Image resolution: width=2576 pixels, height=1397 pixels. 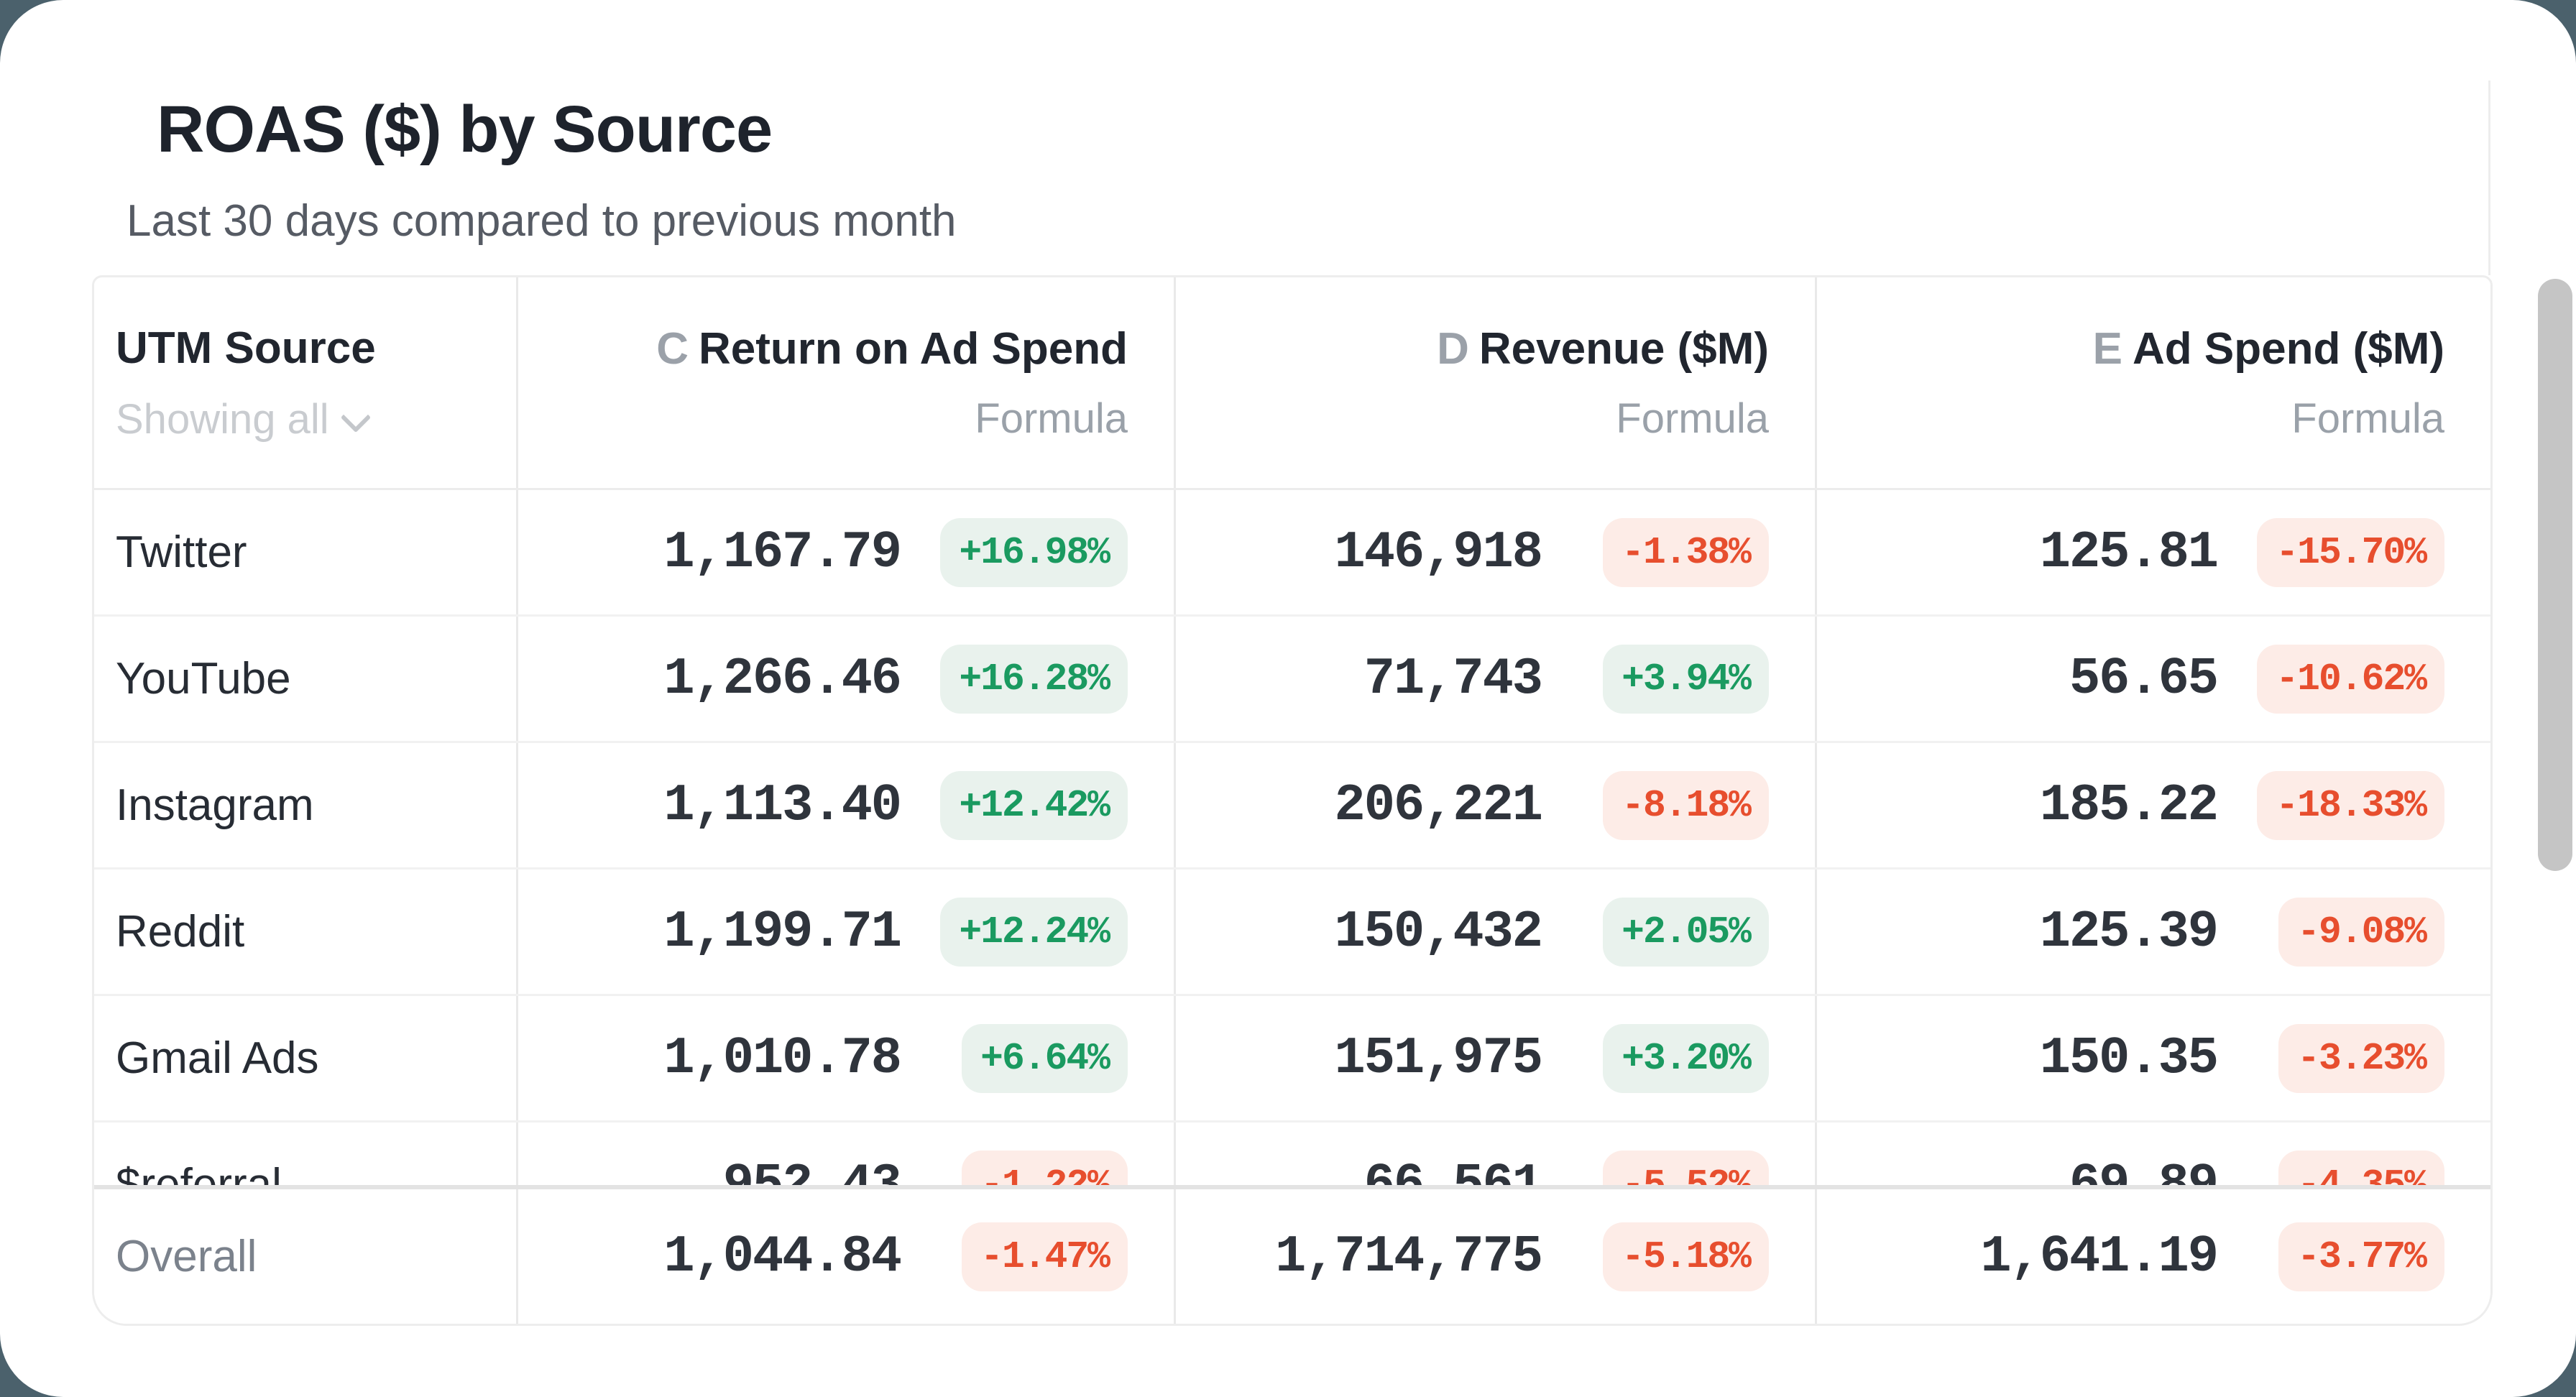 I want to click on cell-value: 1,113.40, so click(x=782, y=805).